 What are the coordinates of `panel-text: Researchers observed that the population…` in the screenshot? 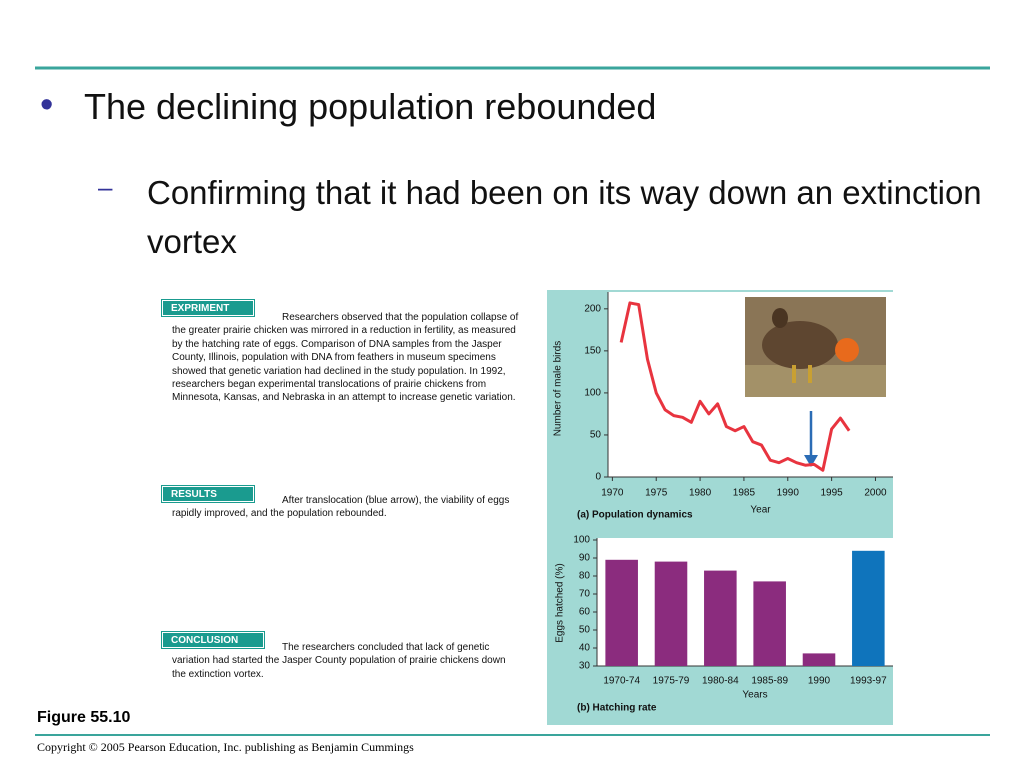 It's located at (345, 358).